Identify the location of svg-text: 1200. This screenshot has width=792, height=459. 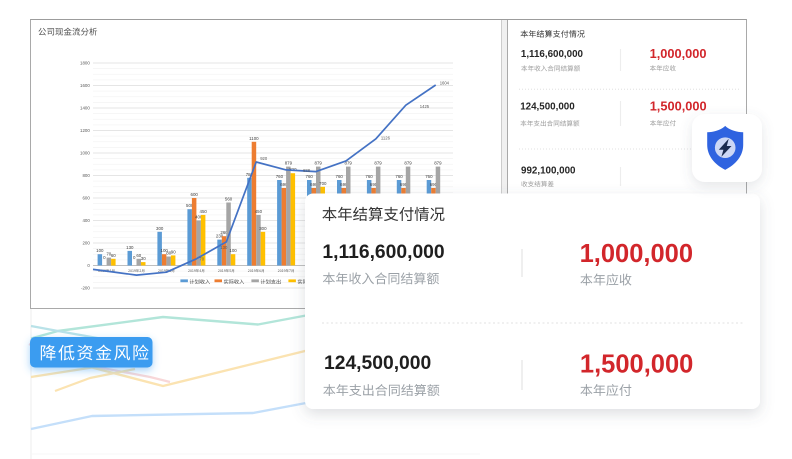
(85, 130).